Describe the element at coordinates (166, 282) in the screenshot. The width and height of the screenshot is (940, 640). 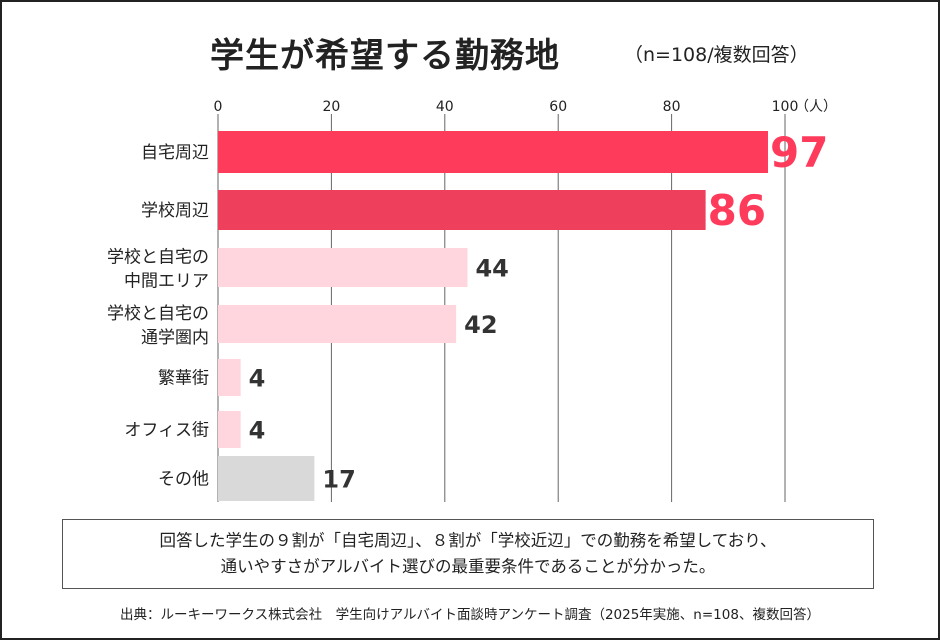
I see `category-label: 中間エリア` at that location.